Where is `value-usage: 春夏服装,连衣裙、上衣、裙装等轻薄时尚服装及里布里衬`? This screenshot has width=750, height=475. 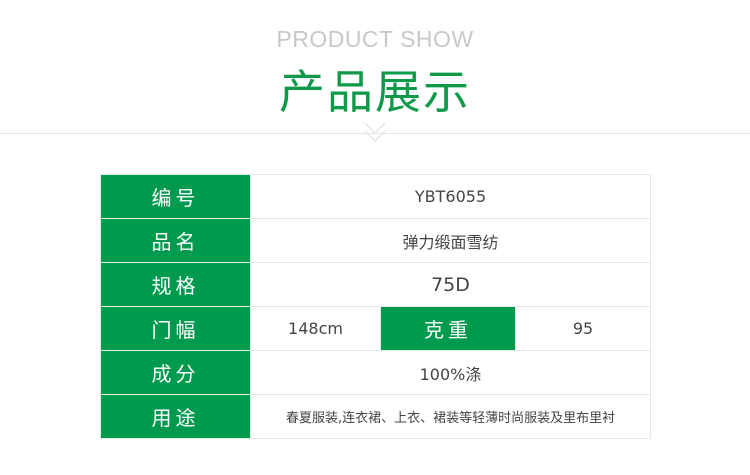
value-usage: 春夏服装,连衣裙、上衣、裙装等轻薄时尚服装及里布里衬 is located at coordinates (450, 416).